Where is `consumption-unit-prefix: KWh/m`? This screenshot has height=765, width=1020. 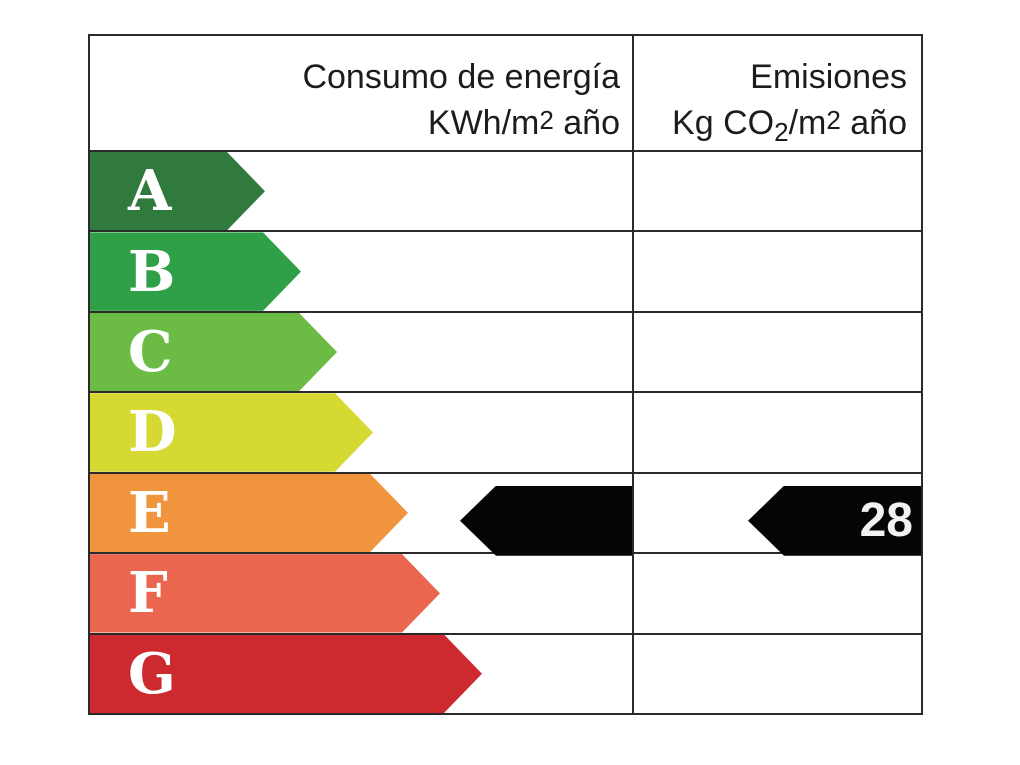 consumption-unit-prefix: KWh/m is located at coordinates (483, 123).